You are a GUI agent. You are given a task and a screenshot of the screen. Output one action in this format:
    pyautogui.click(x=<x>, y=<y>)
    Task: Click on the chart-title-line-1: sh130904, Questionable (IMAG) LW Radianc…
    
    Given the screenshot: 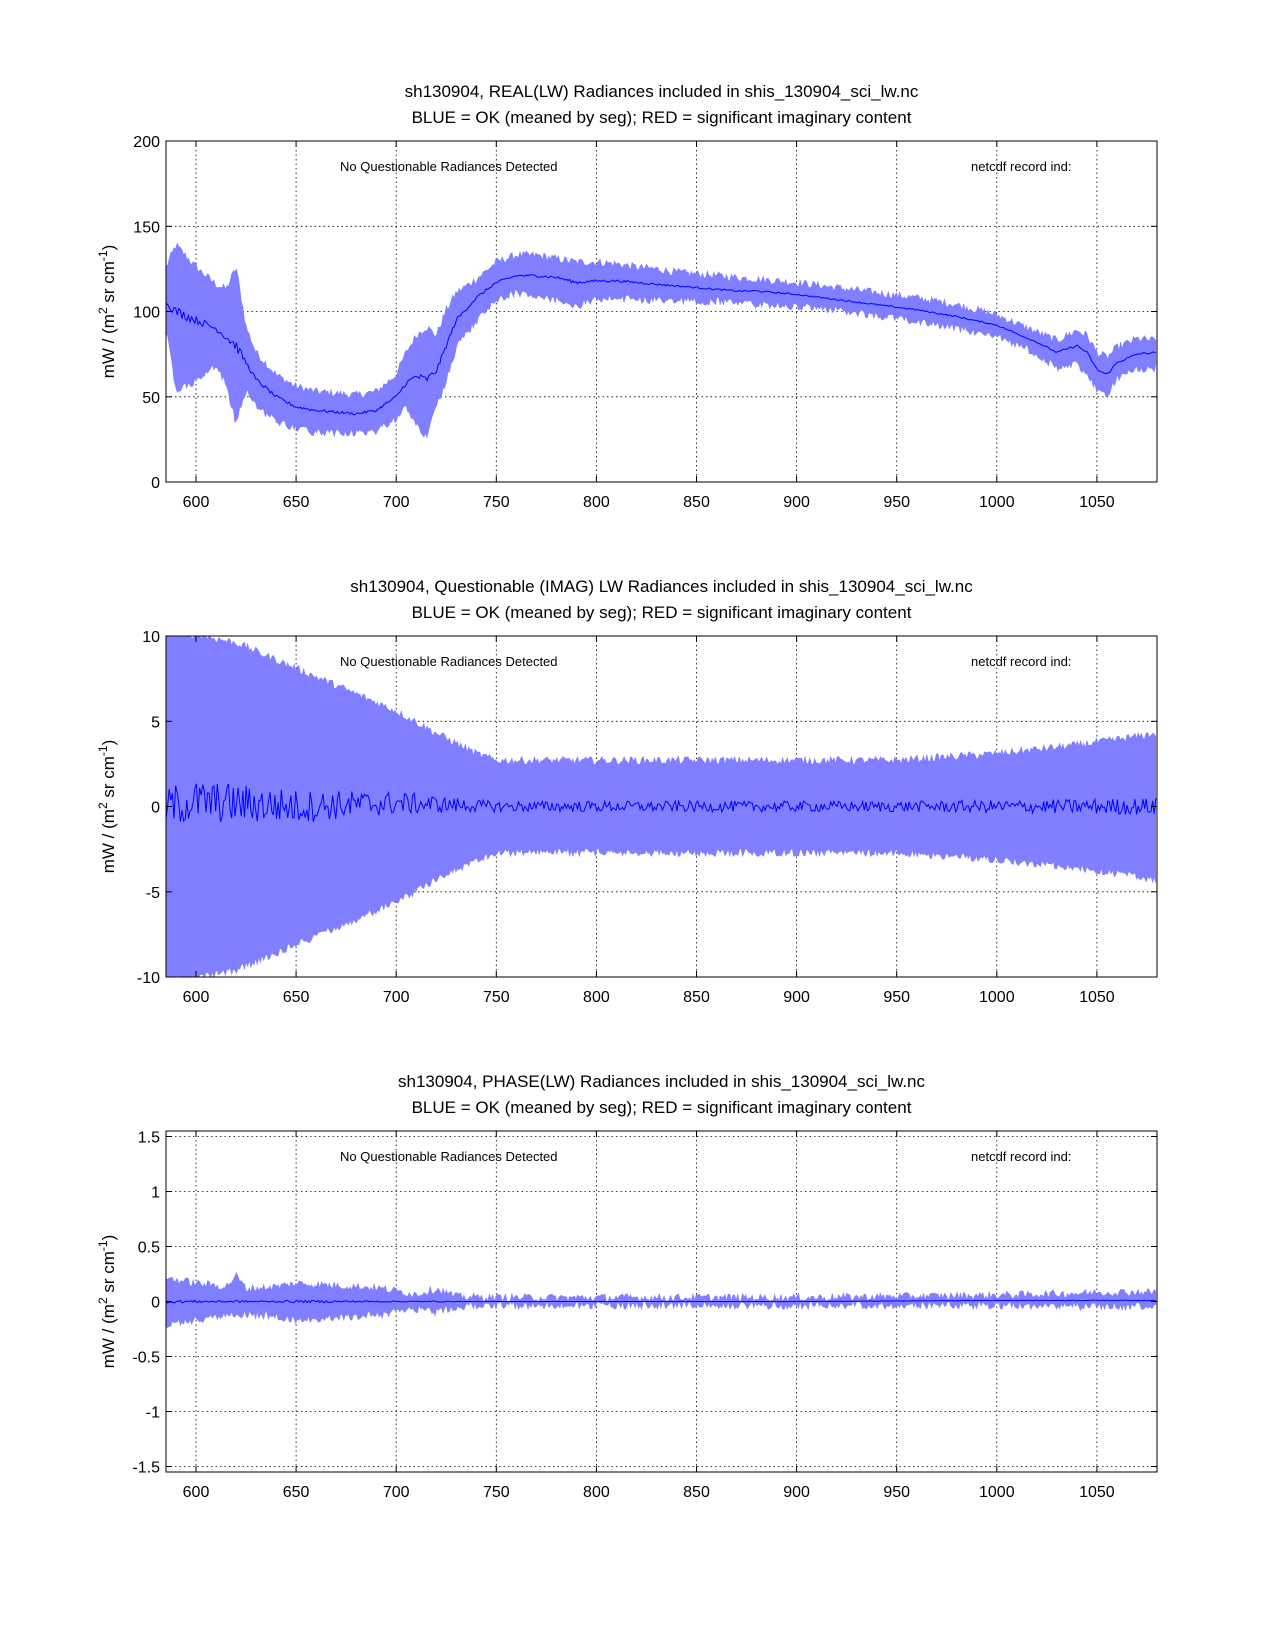 What is the action you would take?
    pyautogui.click(x=661, y=586)
    